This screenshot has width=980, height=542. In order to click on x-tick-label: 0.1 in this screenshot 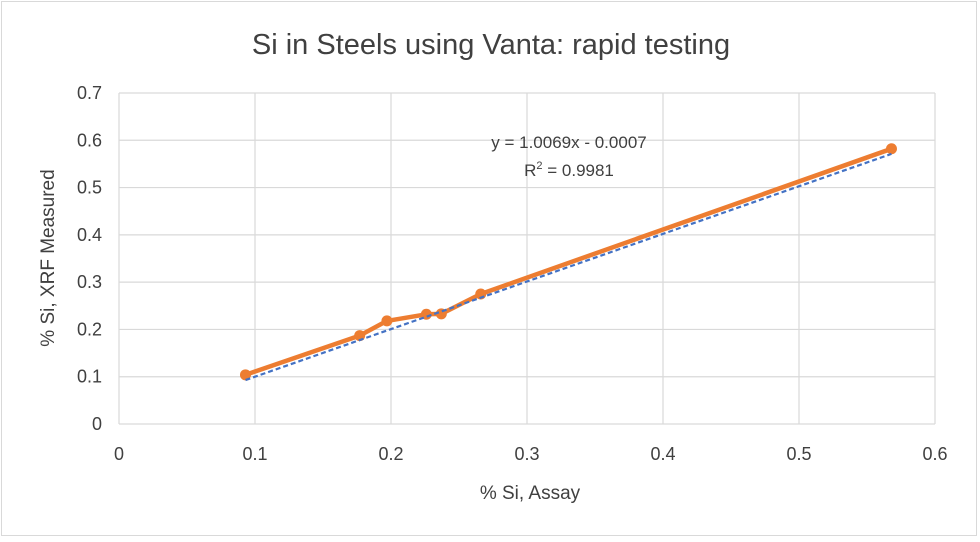, I will do `click(254, 454)`.